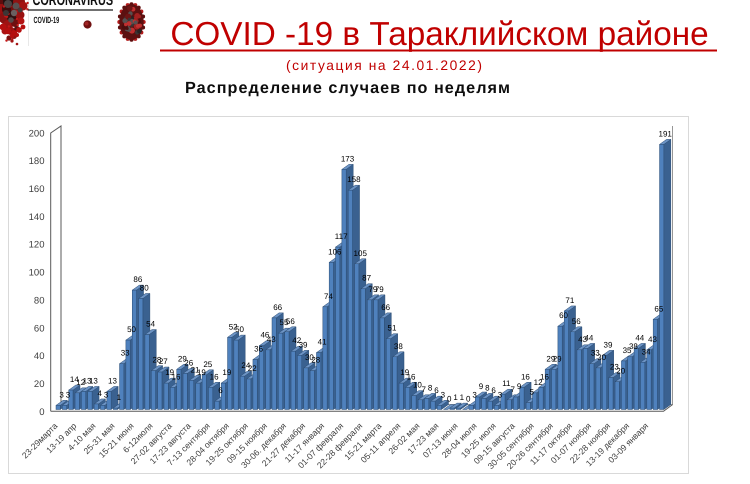 This screenshot has width=750, height=484. What do you see at coordinates (666, 133) in the screenshot?
I see `svg-text: 191` at bounding box center [666, 133].